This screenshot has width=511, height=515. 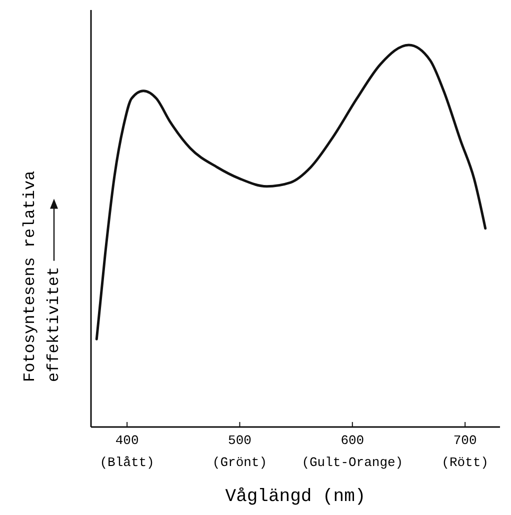 I want to click on x-axis-title: Våglängd (nm), so click(x=295, y=497).